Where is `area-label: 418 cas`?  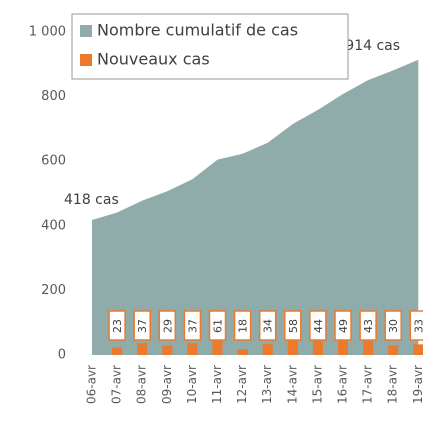
area-label: 418 cas is located at coordinates (91, 200).